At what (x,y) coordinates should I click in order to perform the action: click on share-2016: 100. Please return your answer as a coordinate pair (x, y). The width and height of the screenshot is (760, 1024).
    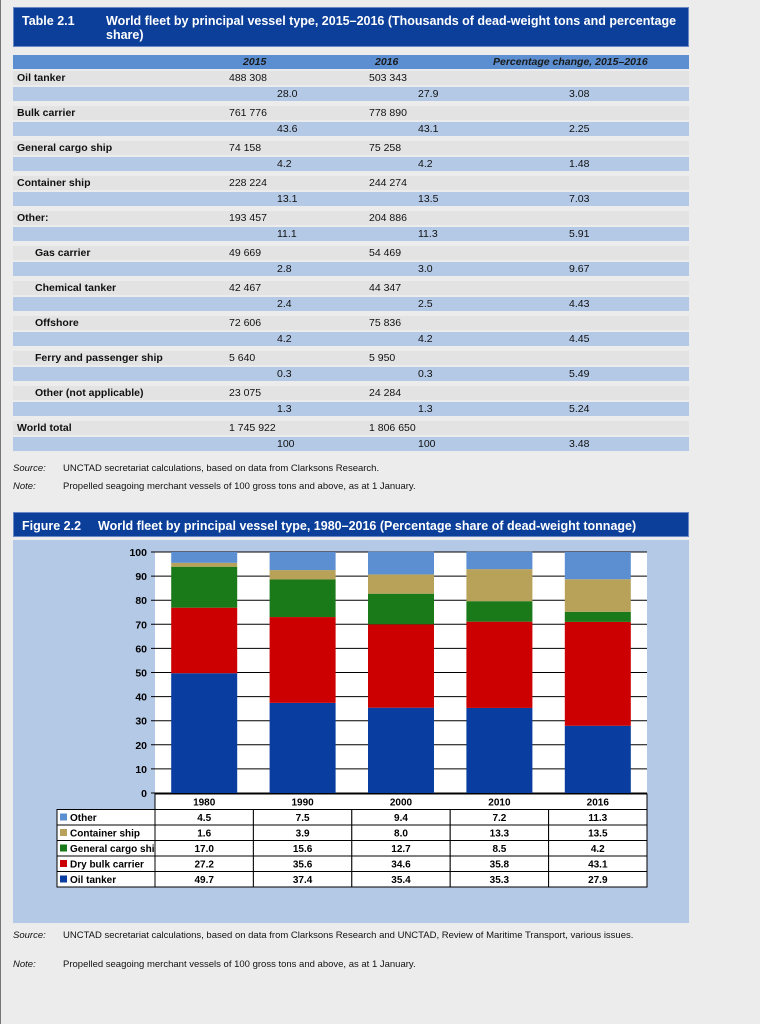
    Looking at the image, I should click on (427, 444).